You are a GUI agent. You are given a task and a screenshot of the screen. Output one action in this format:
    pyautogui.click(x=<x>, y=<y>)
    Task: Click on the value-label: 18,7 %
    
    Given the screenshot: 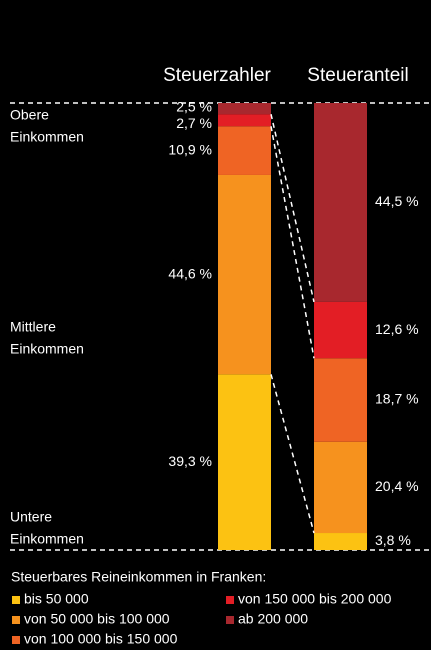 What is the action you would take?
    pyautogui.click(x=397, y=399)
    